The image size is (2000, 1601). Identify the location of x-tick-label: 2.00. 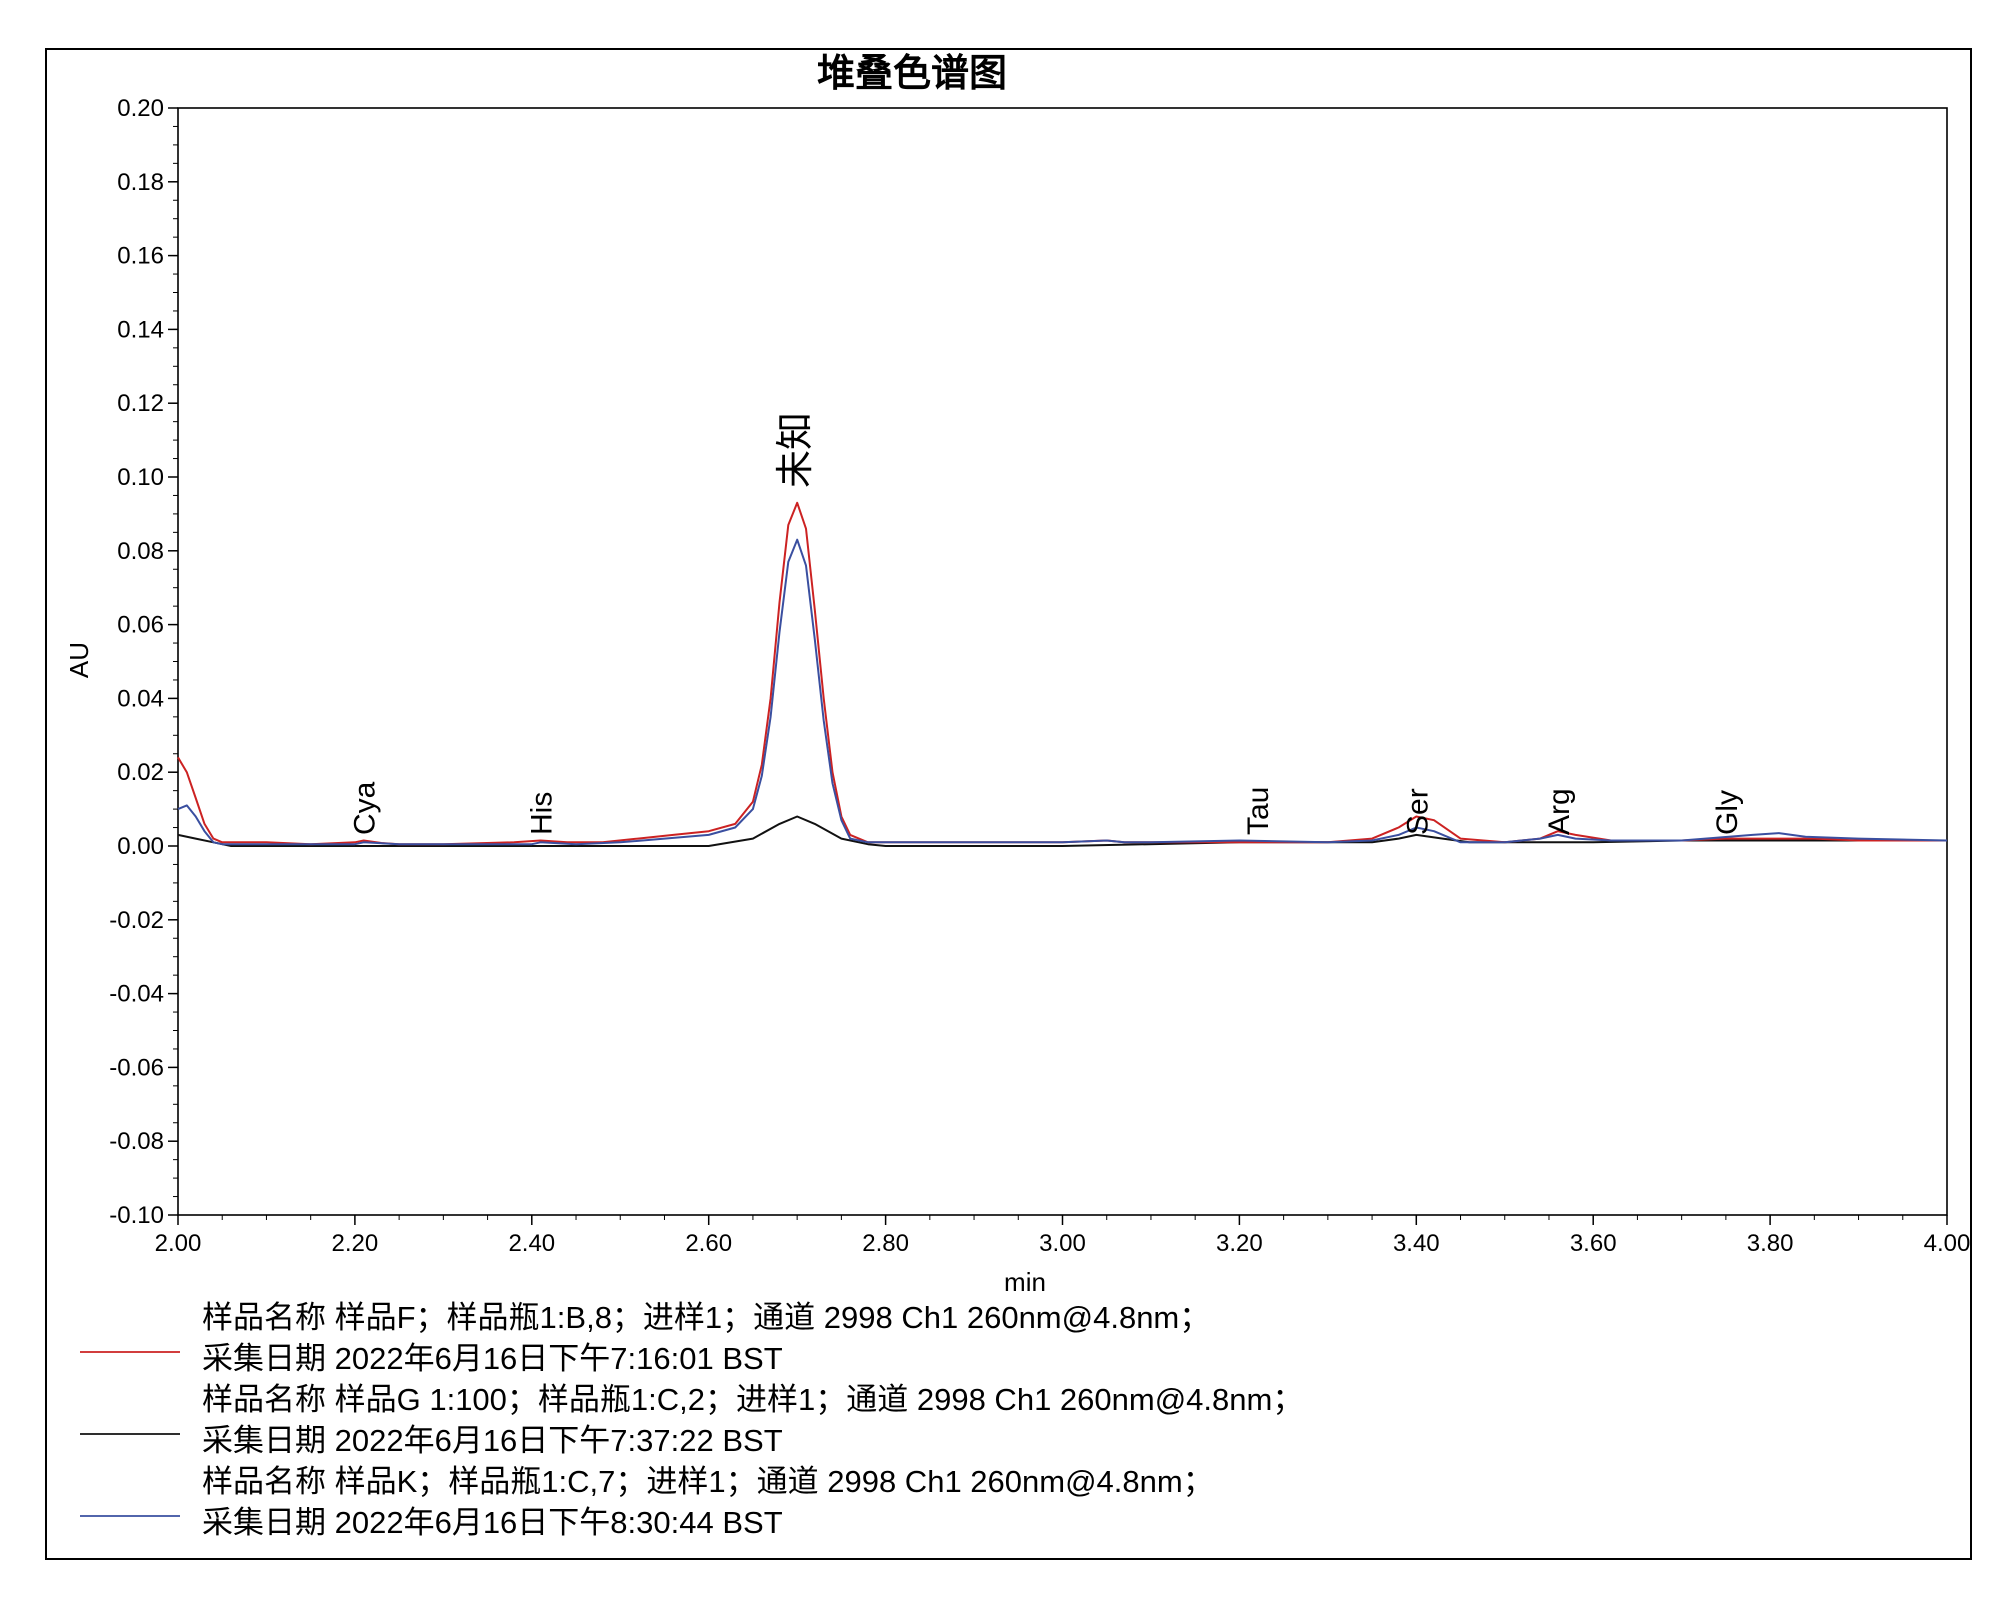
(178, 1243).